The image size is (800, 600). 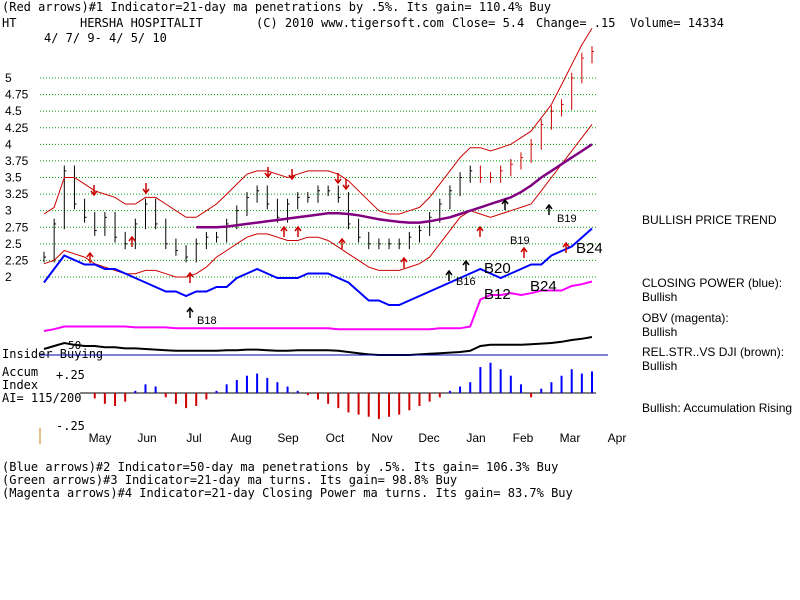 I want to click on x-tick-label: May, so click(x=100, y=438).